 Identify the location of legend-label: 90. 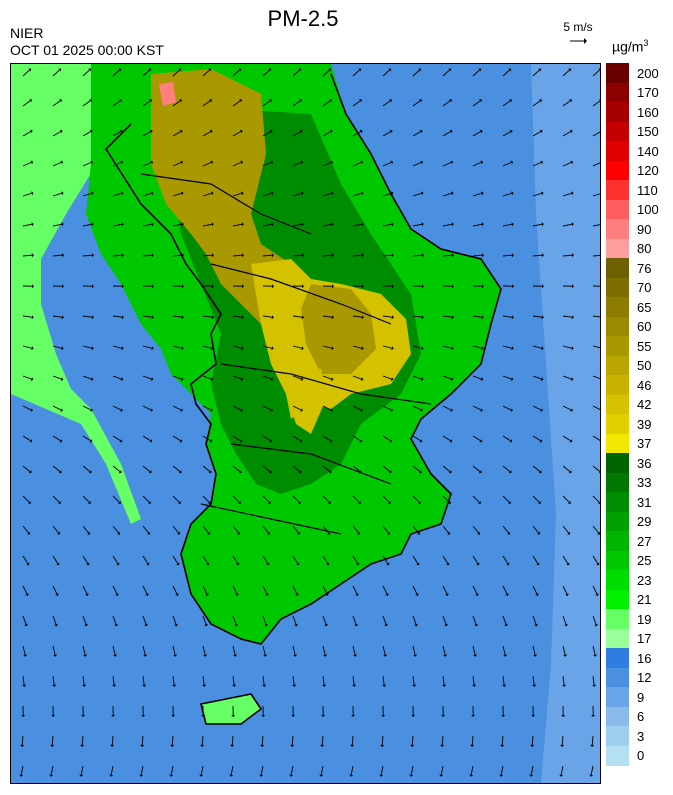
(644, 229).